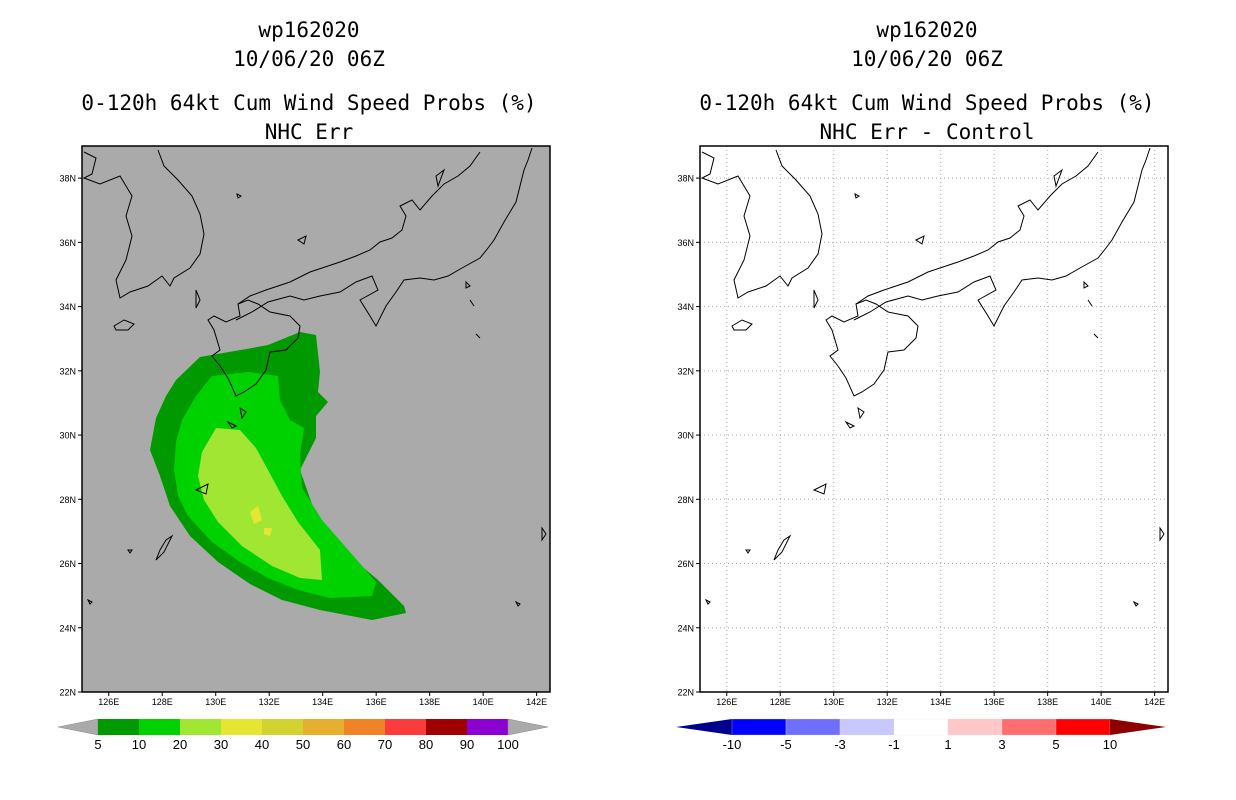 The width and height of the screenshot is (1236, 800). Describe the element at coordinates (947, 744) in the screenshot. I see `colorbar-label: 1` at that location.